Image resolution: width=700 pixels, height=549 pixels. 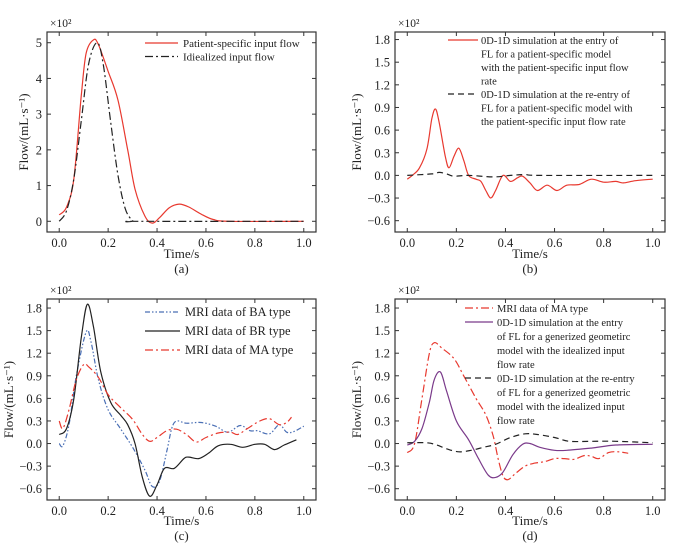 I want to click on panel-label: (c), so click(x=181, y=535).